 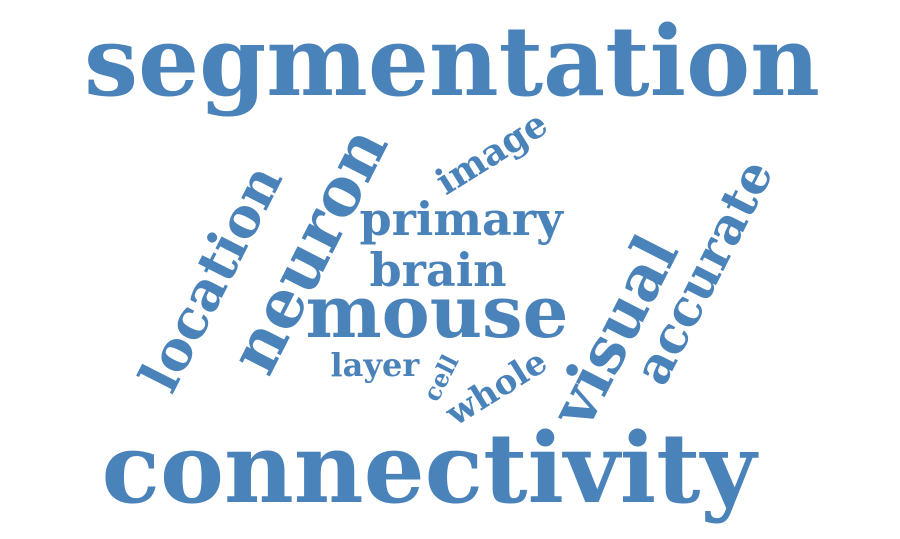 What do you see at coordinates (375, 365) in the screenshot?
I see `word-layer: layer` at bounding box center [375, 365].